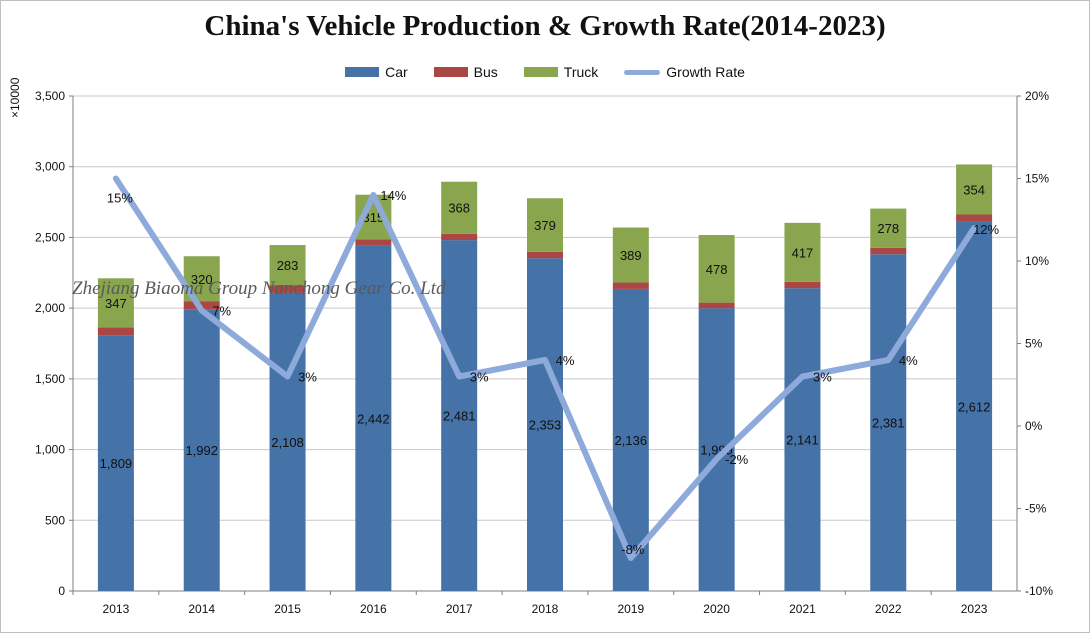  I want to click on legend-swatch-growth, so click(642, 72).